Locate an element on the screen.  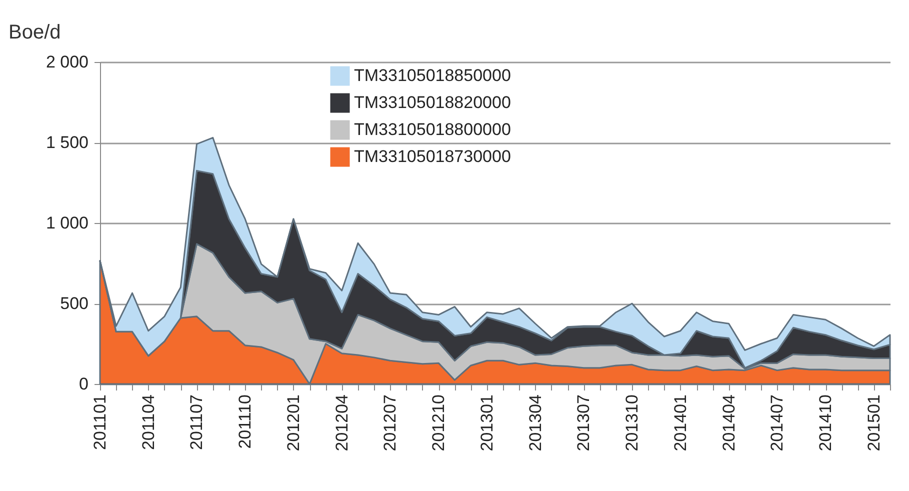
y-tick-label: 500 is located at coordinates (74, 303).